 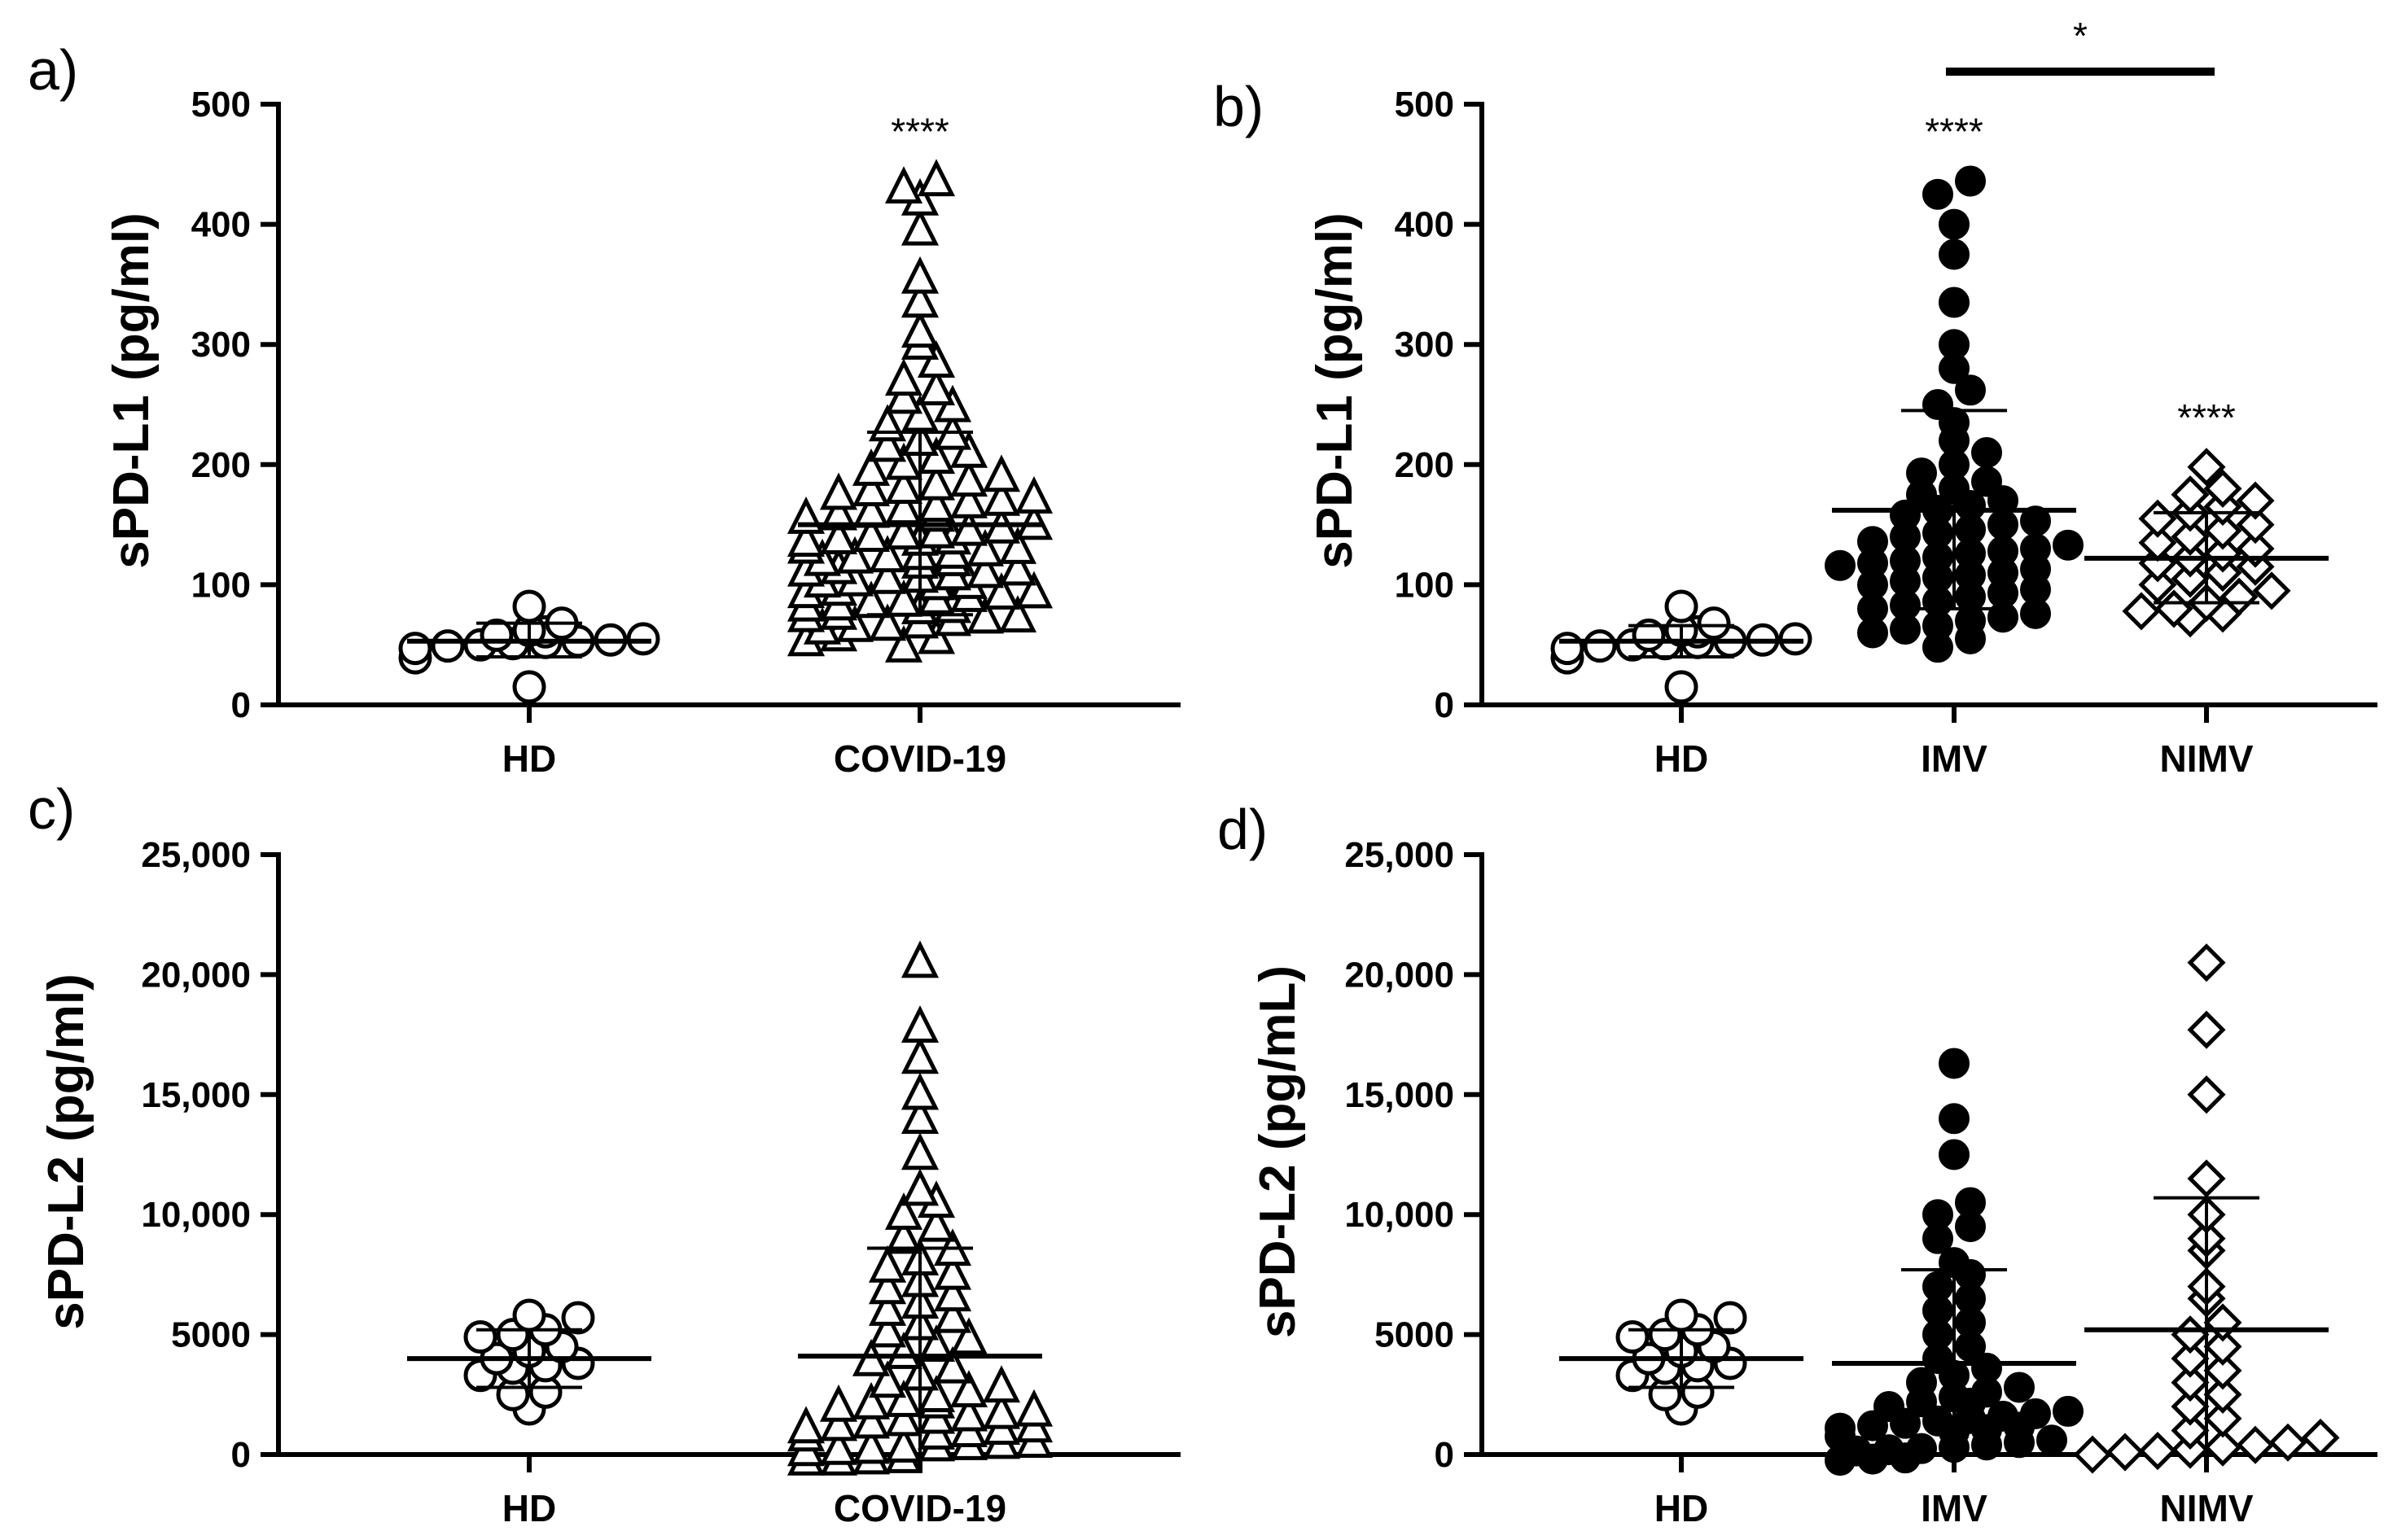 What do you see at coordinates (196, 975) in the screenshot?
I see `y-tick-label: 20,000` at bounding box center [196, 975].